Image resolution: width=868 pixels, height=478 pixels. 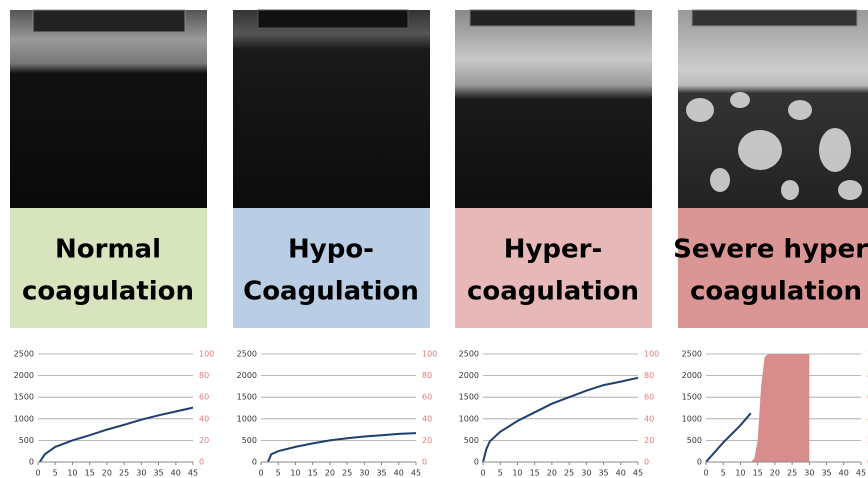 I want to click on panel-title: Severe hyper-, so click(x=770, y=250).